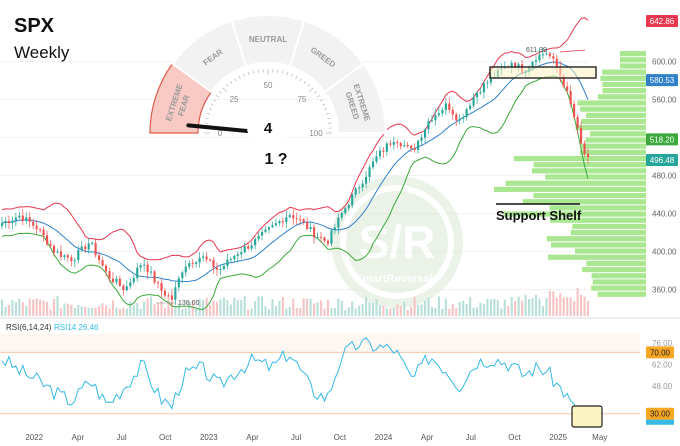  What do you see at coordinates (660, 413) in the screenshot?
I see `rsi-level-tag` at bounding box center [660, 413].